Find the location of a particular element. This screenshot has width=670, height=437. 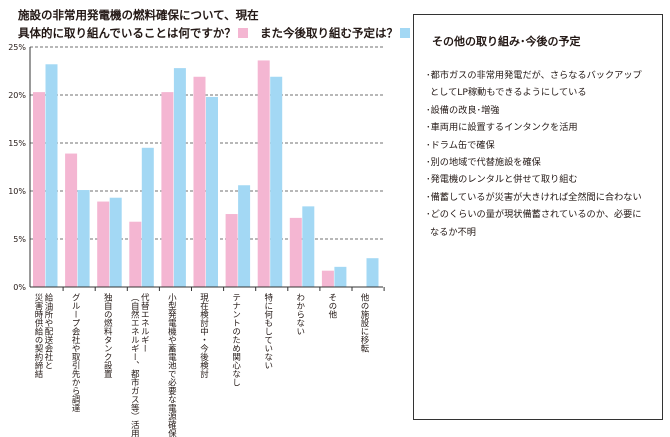

sidebox-item: ･どのくらいの量が現状備蓄されているのか、必要になるか不明 is located at coordinates (534, 223).